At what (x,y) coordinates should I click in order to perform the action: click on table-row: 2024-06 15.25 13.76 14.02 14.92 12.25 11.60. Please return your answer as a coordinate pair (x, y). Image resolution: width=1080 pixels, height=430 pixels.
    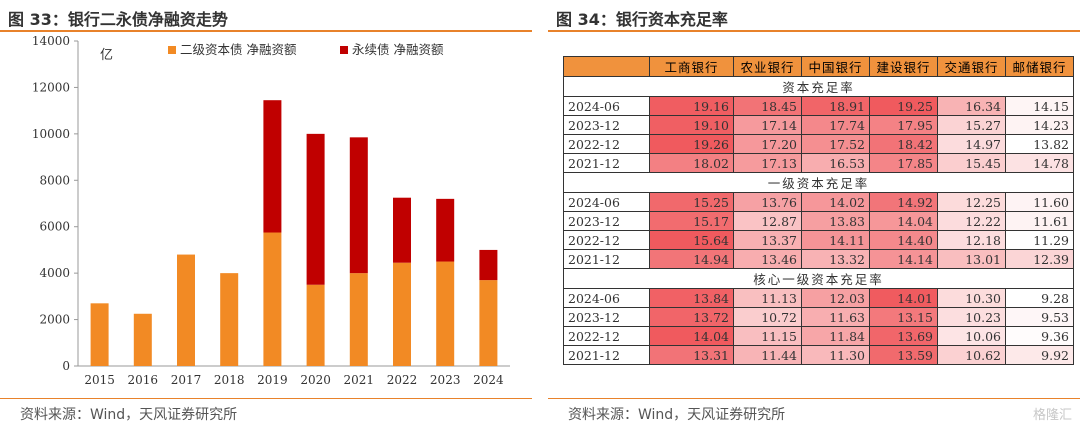
    Looking at the image, I should click on (818, 202).